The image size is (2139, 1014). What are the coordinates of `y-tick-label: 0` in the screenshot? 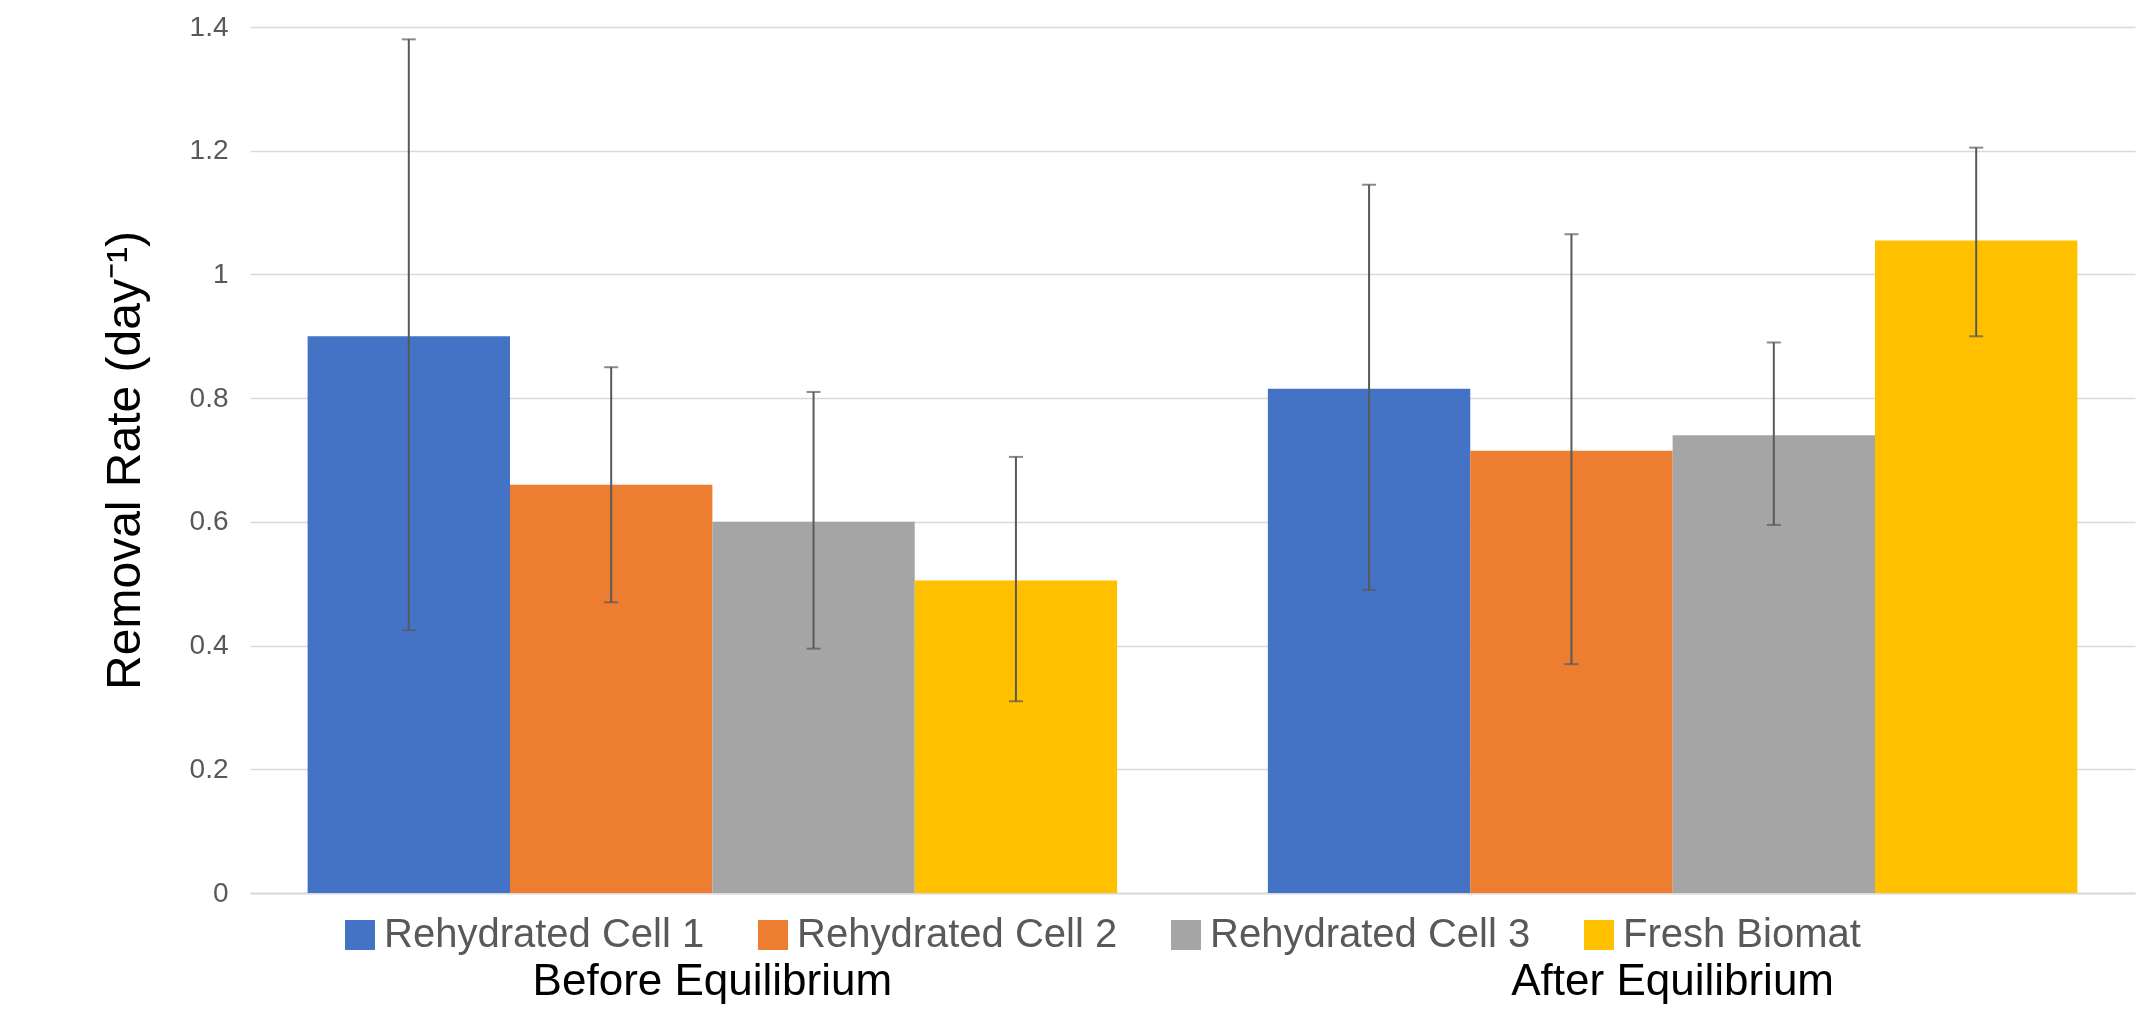 It's located at (220, 892).